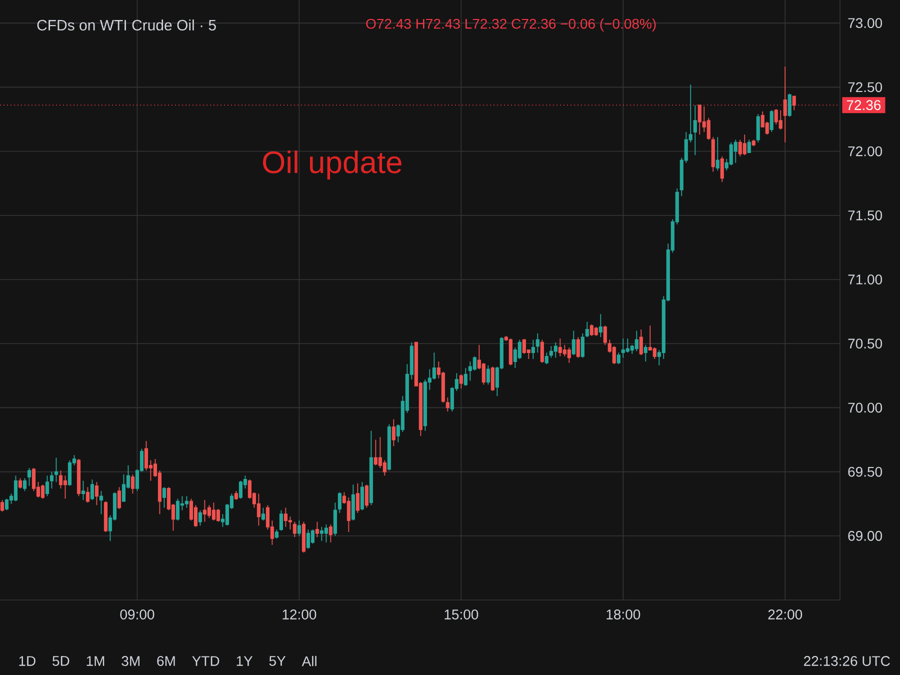 The height and width of the screenshot is (675, 900). What do you see at coordinates (865, 87) in the screenshot?
I see `y-tick-label: 72.50` at bounding box center [865, 87].